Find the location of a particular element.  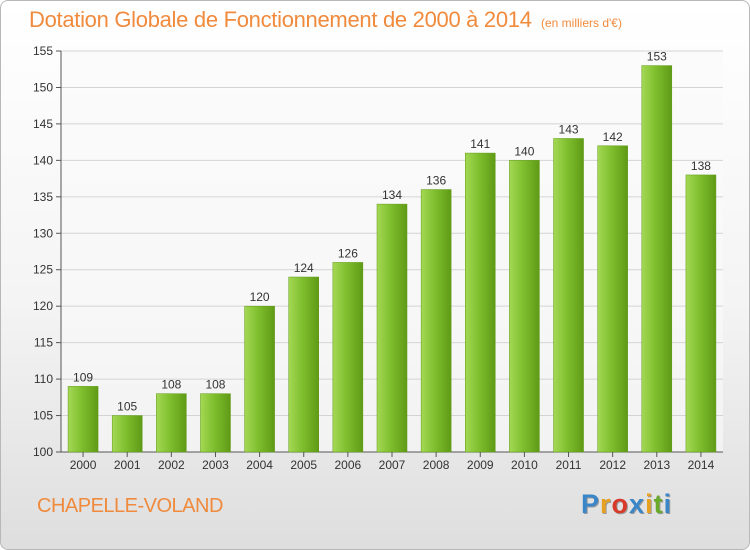

y-tick-label: 135 is located at coordinates (43, 197).